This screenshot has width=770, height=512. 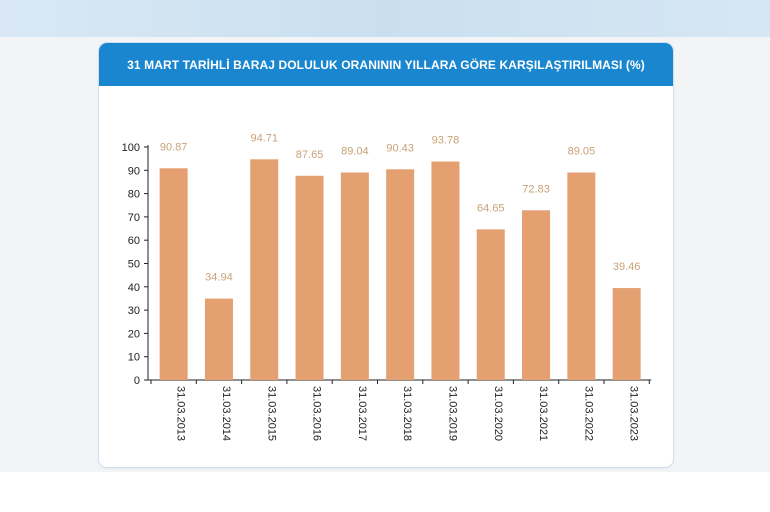 I want to click on y-tick-label: 70, so click(x=134, y=218).